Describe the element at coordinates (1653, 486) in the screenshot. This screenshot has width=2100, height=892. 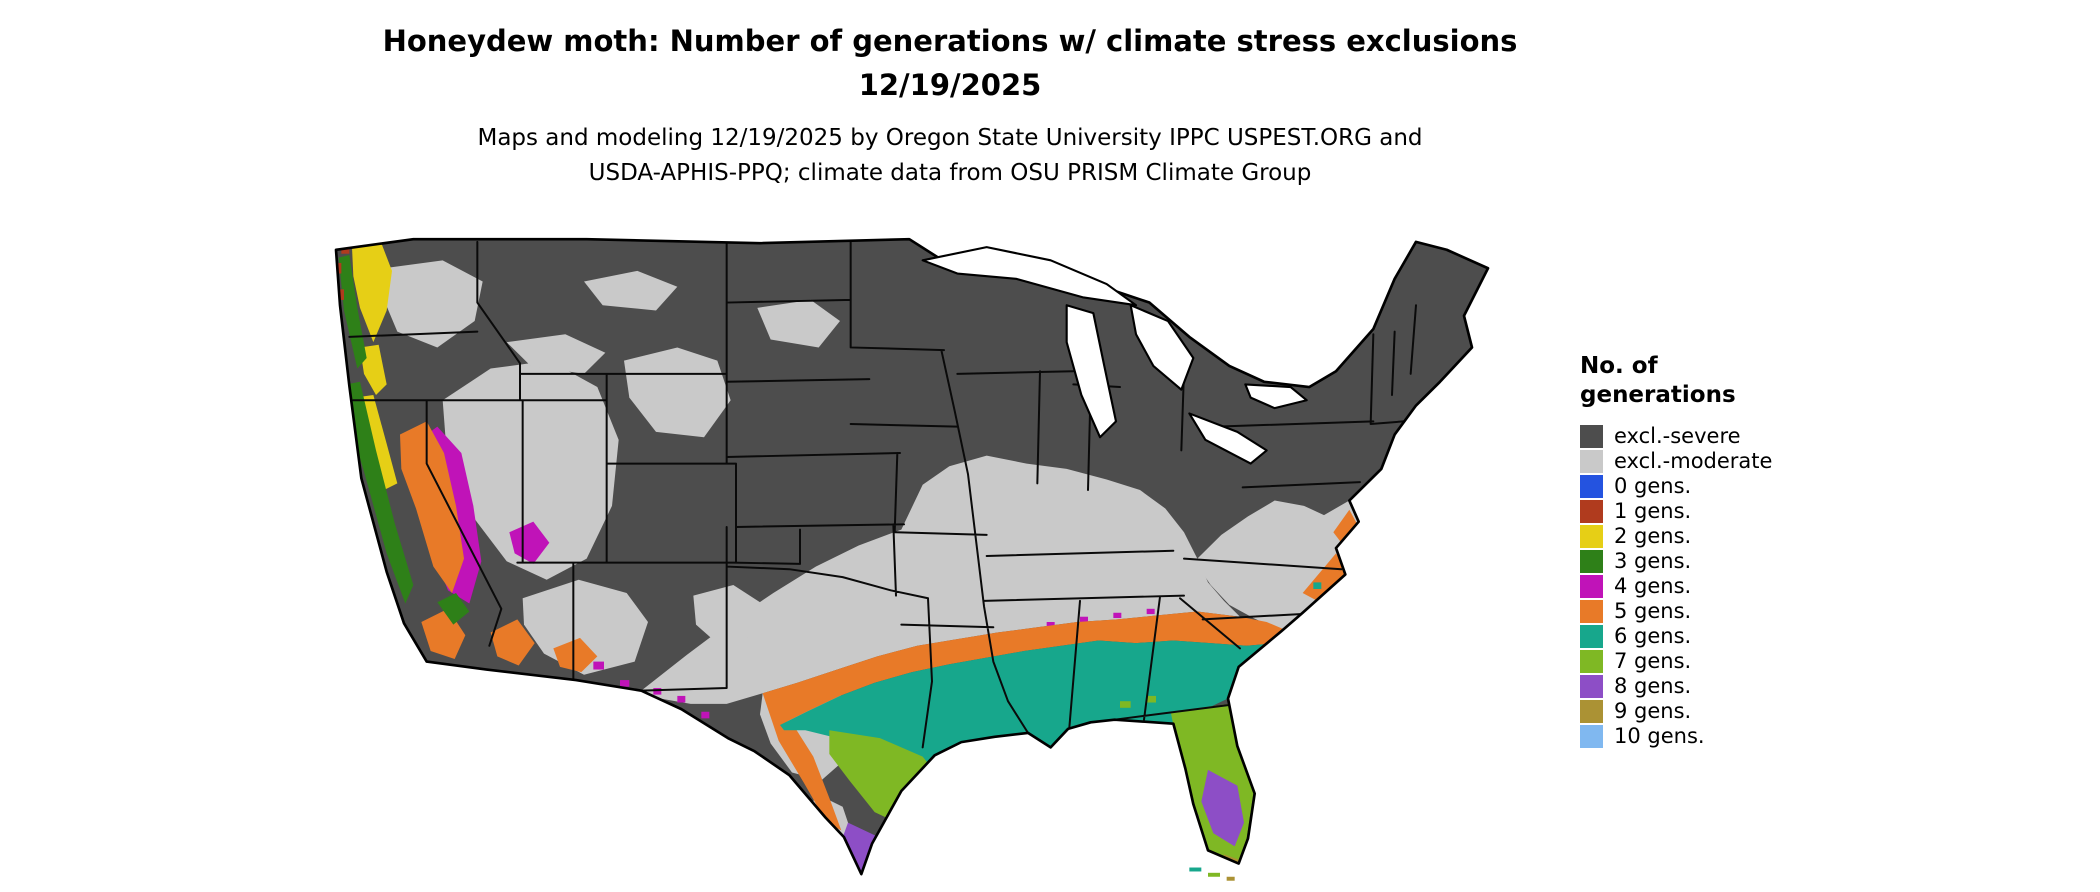
I see `legend-label: 0 gens.` at that location.